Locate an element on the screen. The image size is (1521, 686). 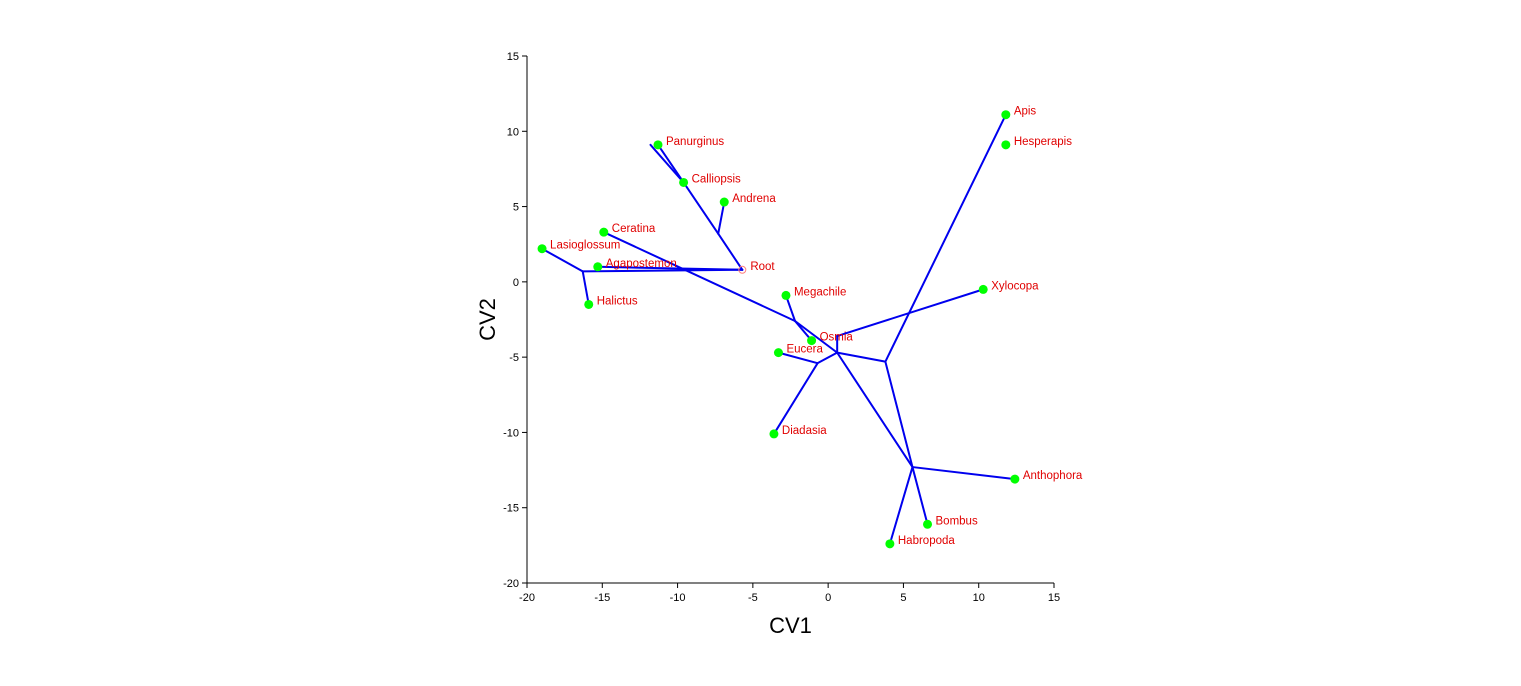
y-tick-label: -15 is located at coordinates (511, 509).